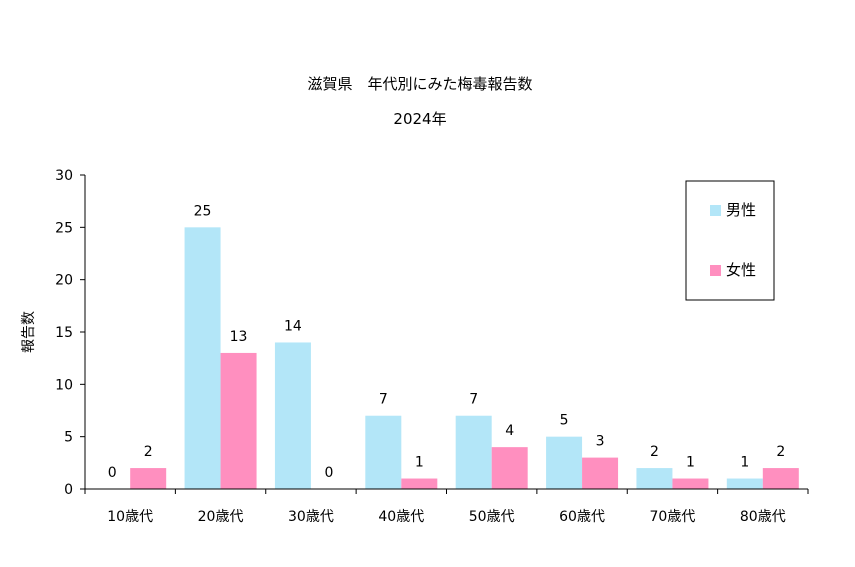 The width and height of the screenshot is (855, 567). What do you see at coordinates (741, 270) in the screenshot?
I see `legend-label-female: 女性` at bounding box center [741, 270].